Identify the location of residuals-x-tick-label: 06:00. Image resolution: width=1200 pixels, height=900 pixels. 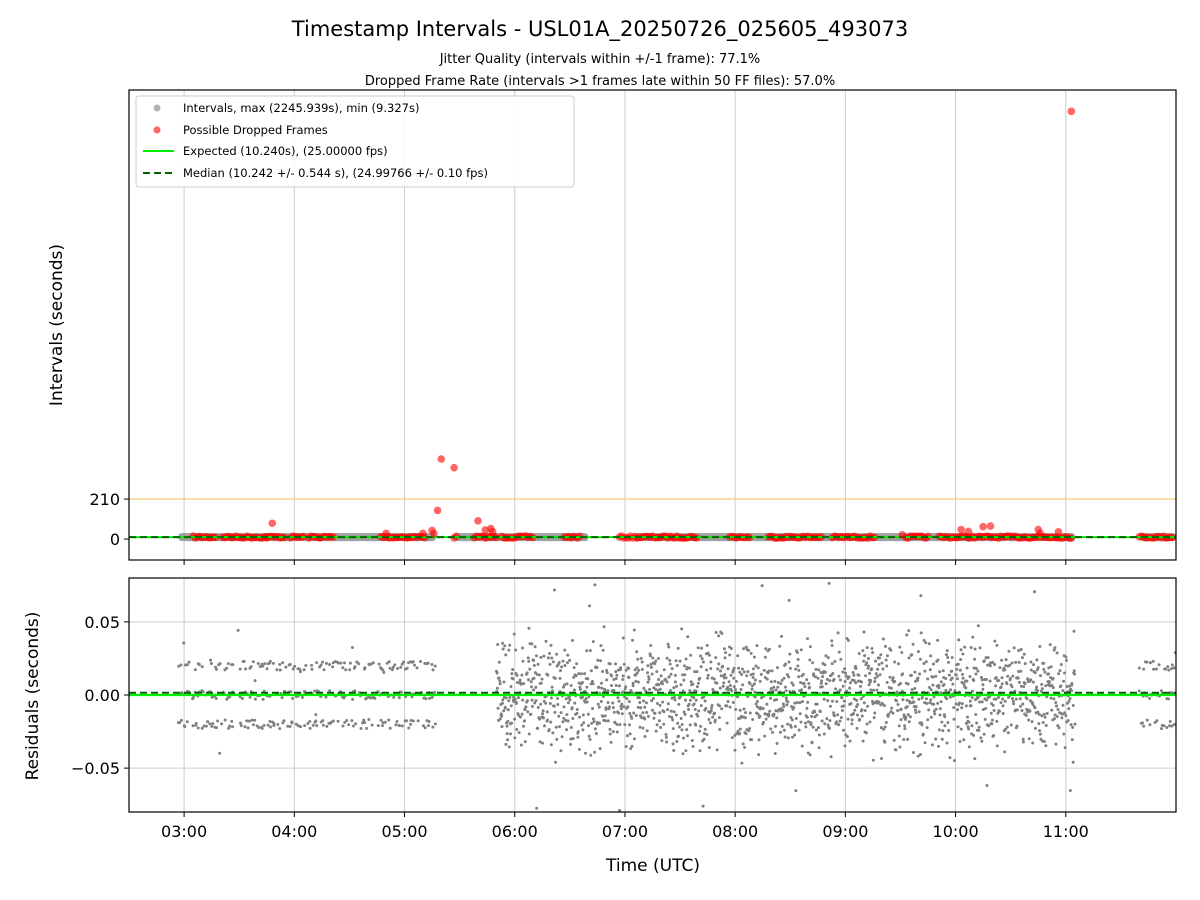
(515, 831).